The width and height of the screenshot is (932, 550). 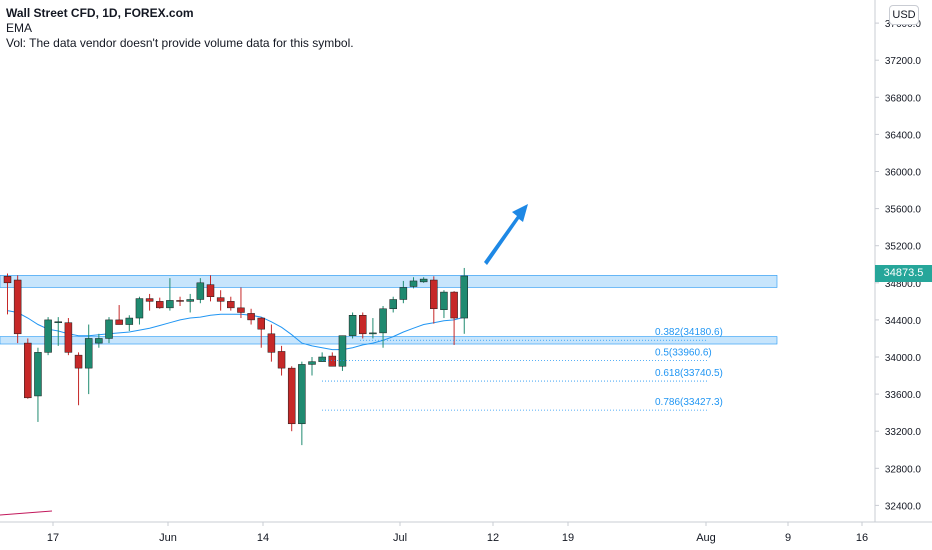 I want to click on trend-line, so click(x=26, y=513).